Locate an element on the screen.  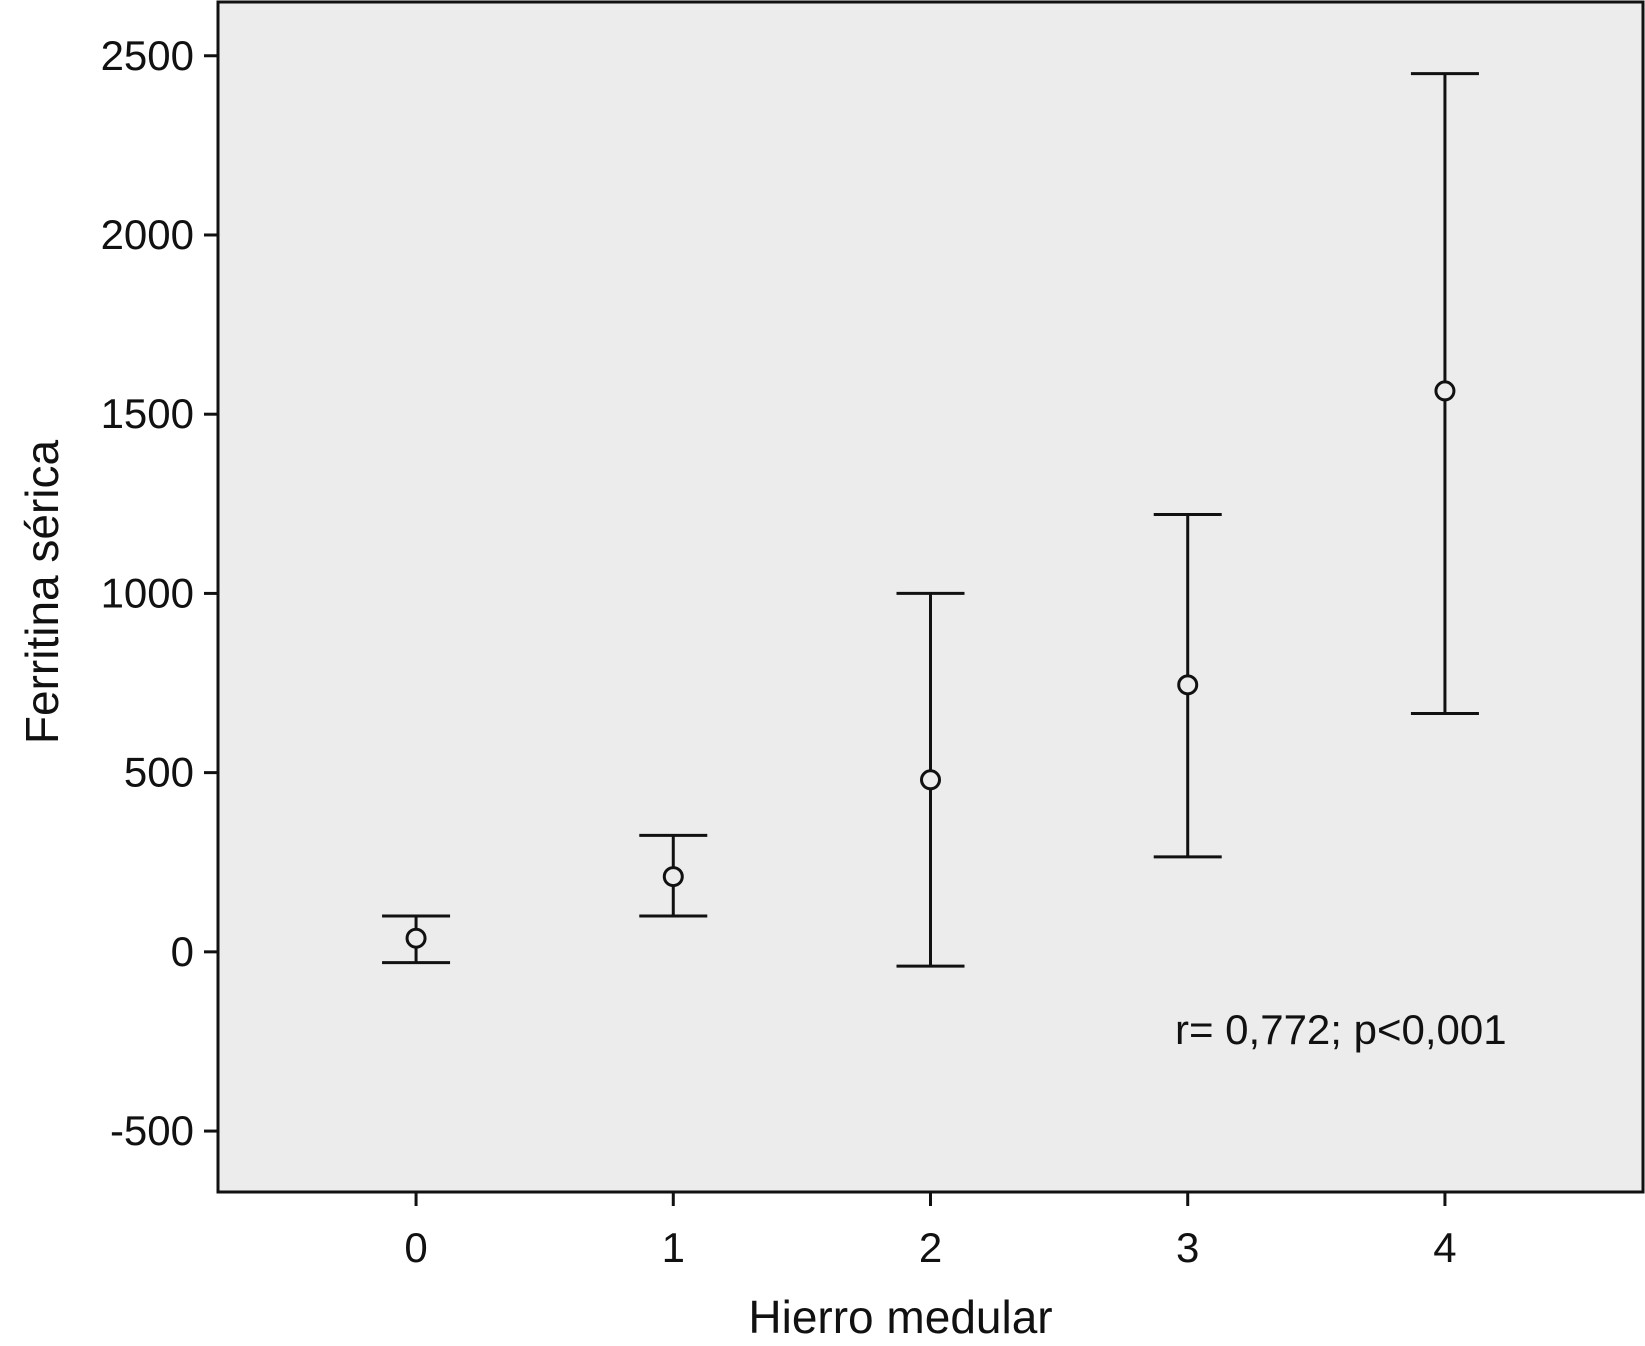
x-tick-label: 1 is located at coordinates (673, 1247).